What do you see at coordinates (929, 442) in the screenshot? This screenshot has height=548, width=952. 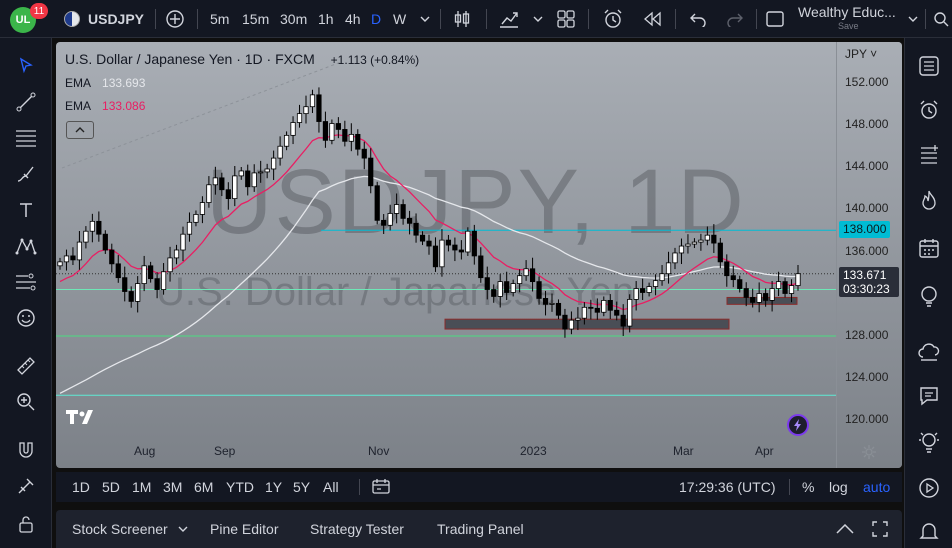 I see `help-lightbulb-icon` at bounding box center [929, 442].